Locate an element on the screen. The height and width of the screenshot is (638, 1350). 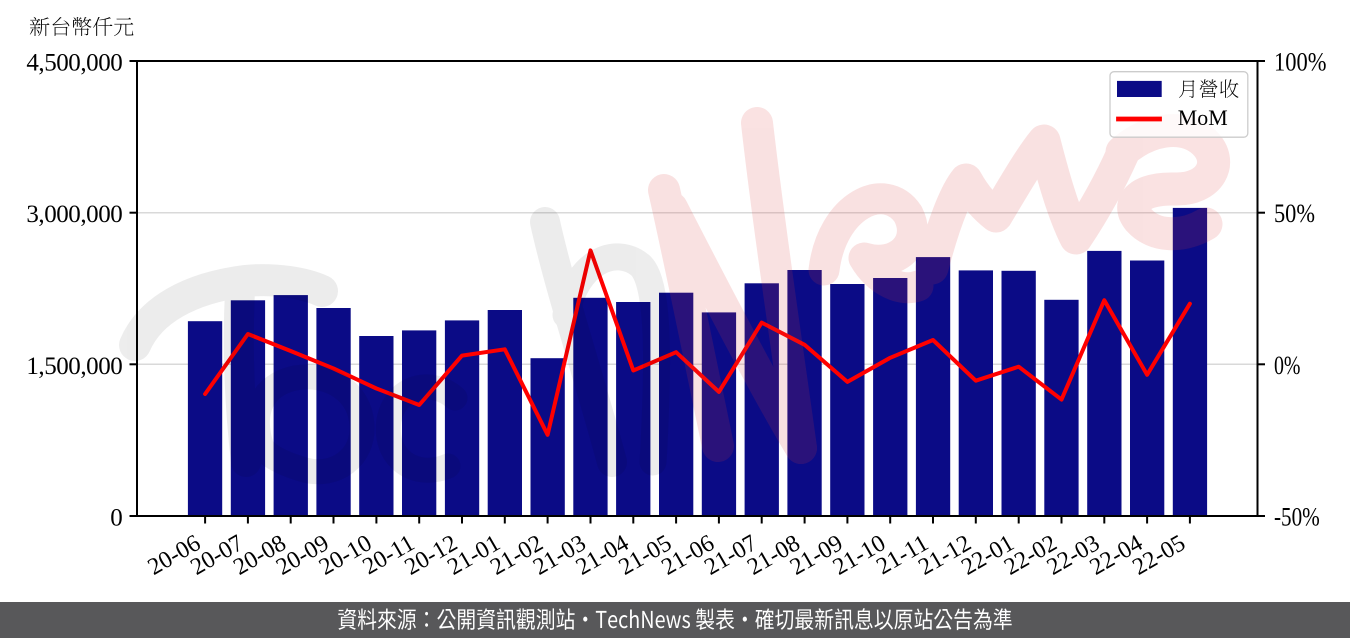
svg-text: 50% is located at coordinates (1294, 213).